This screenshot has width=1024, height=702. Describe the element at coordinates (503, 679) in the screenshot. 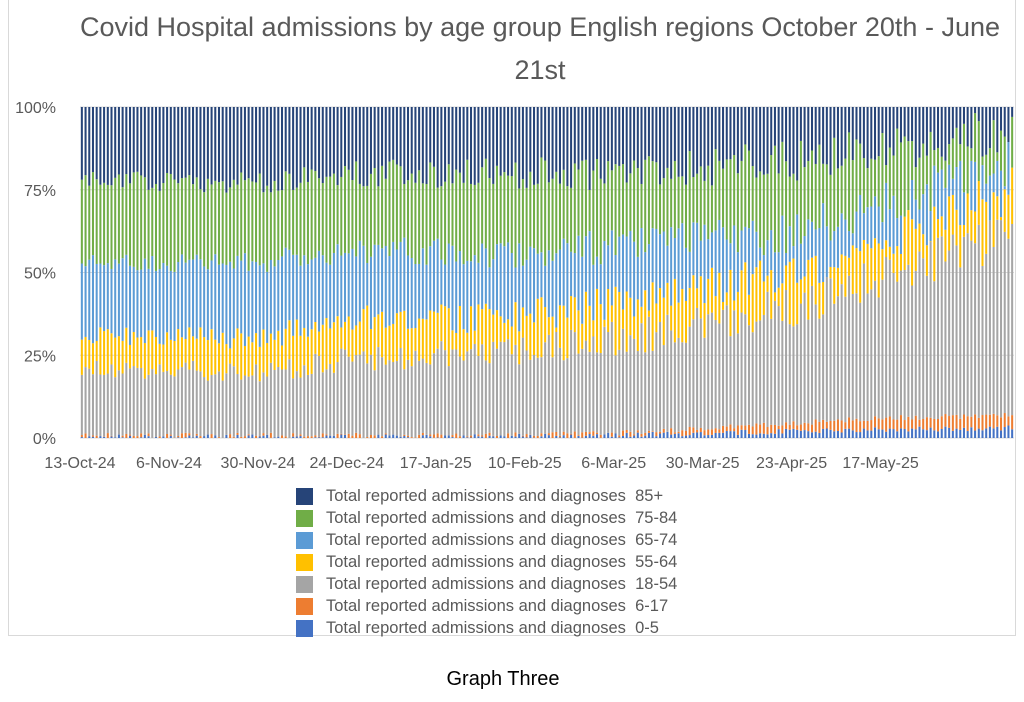

I see `figure-caption: Graph Three` at that location.